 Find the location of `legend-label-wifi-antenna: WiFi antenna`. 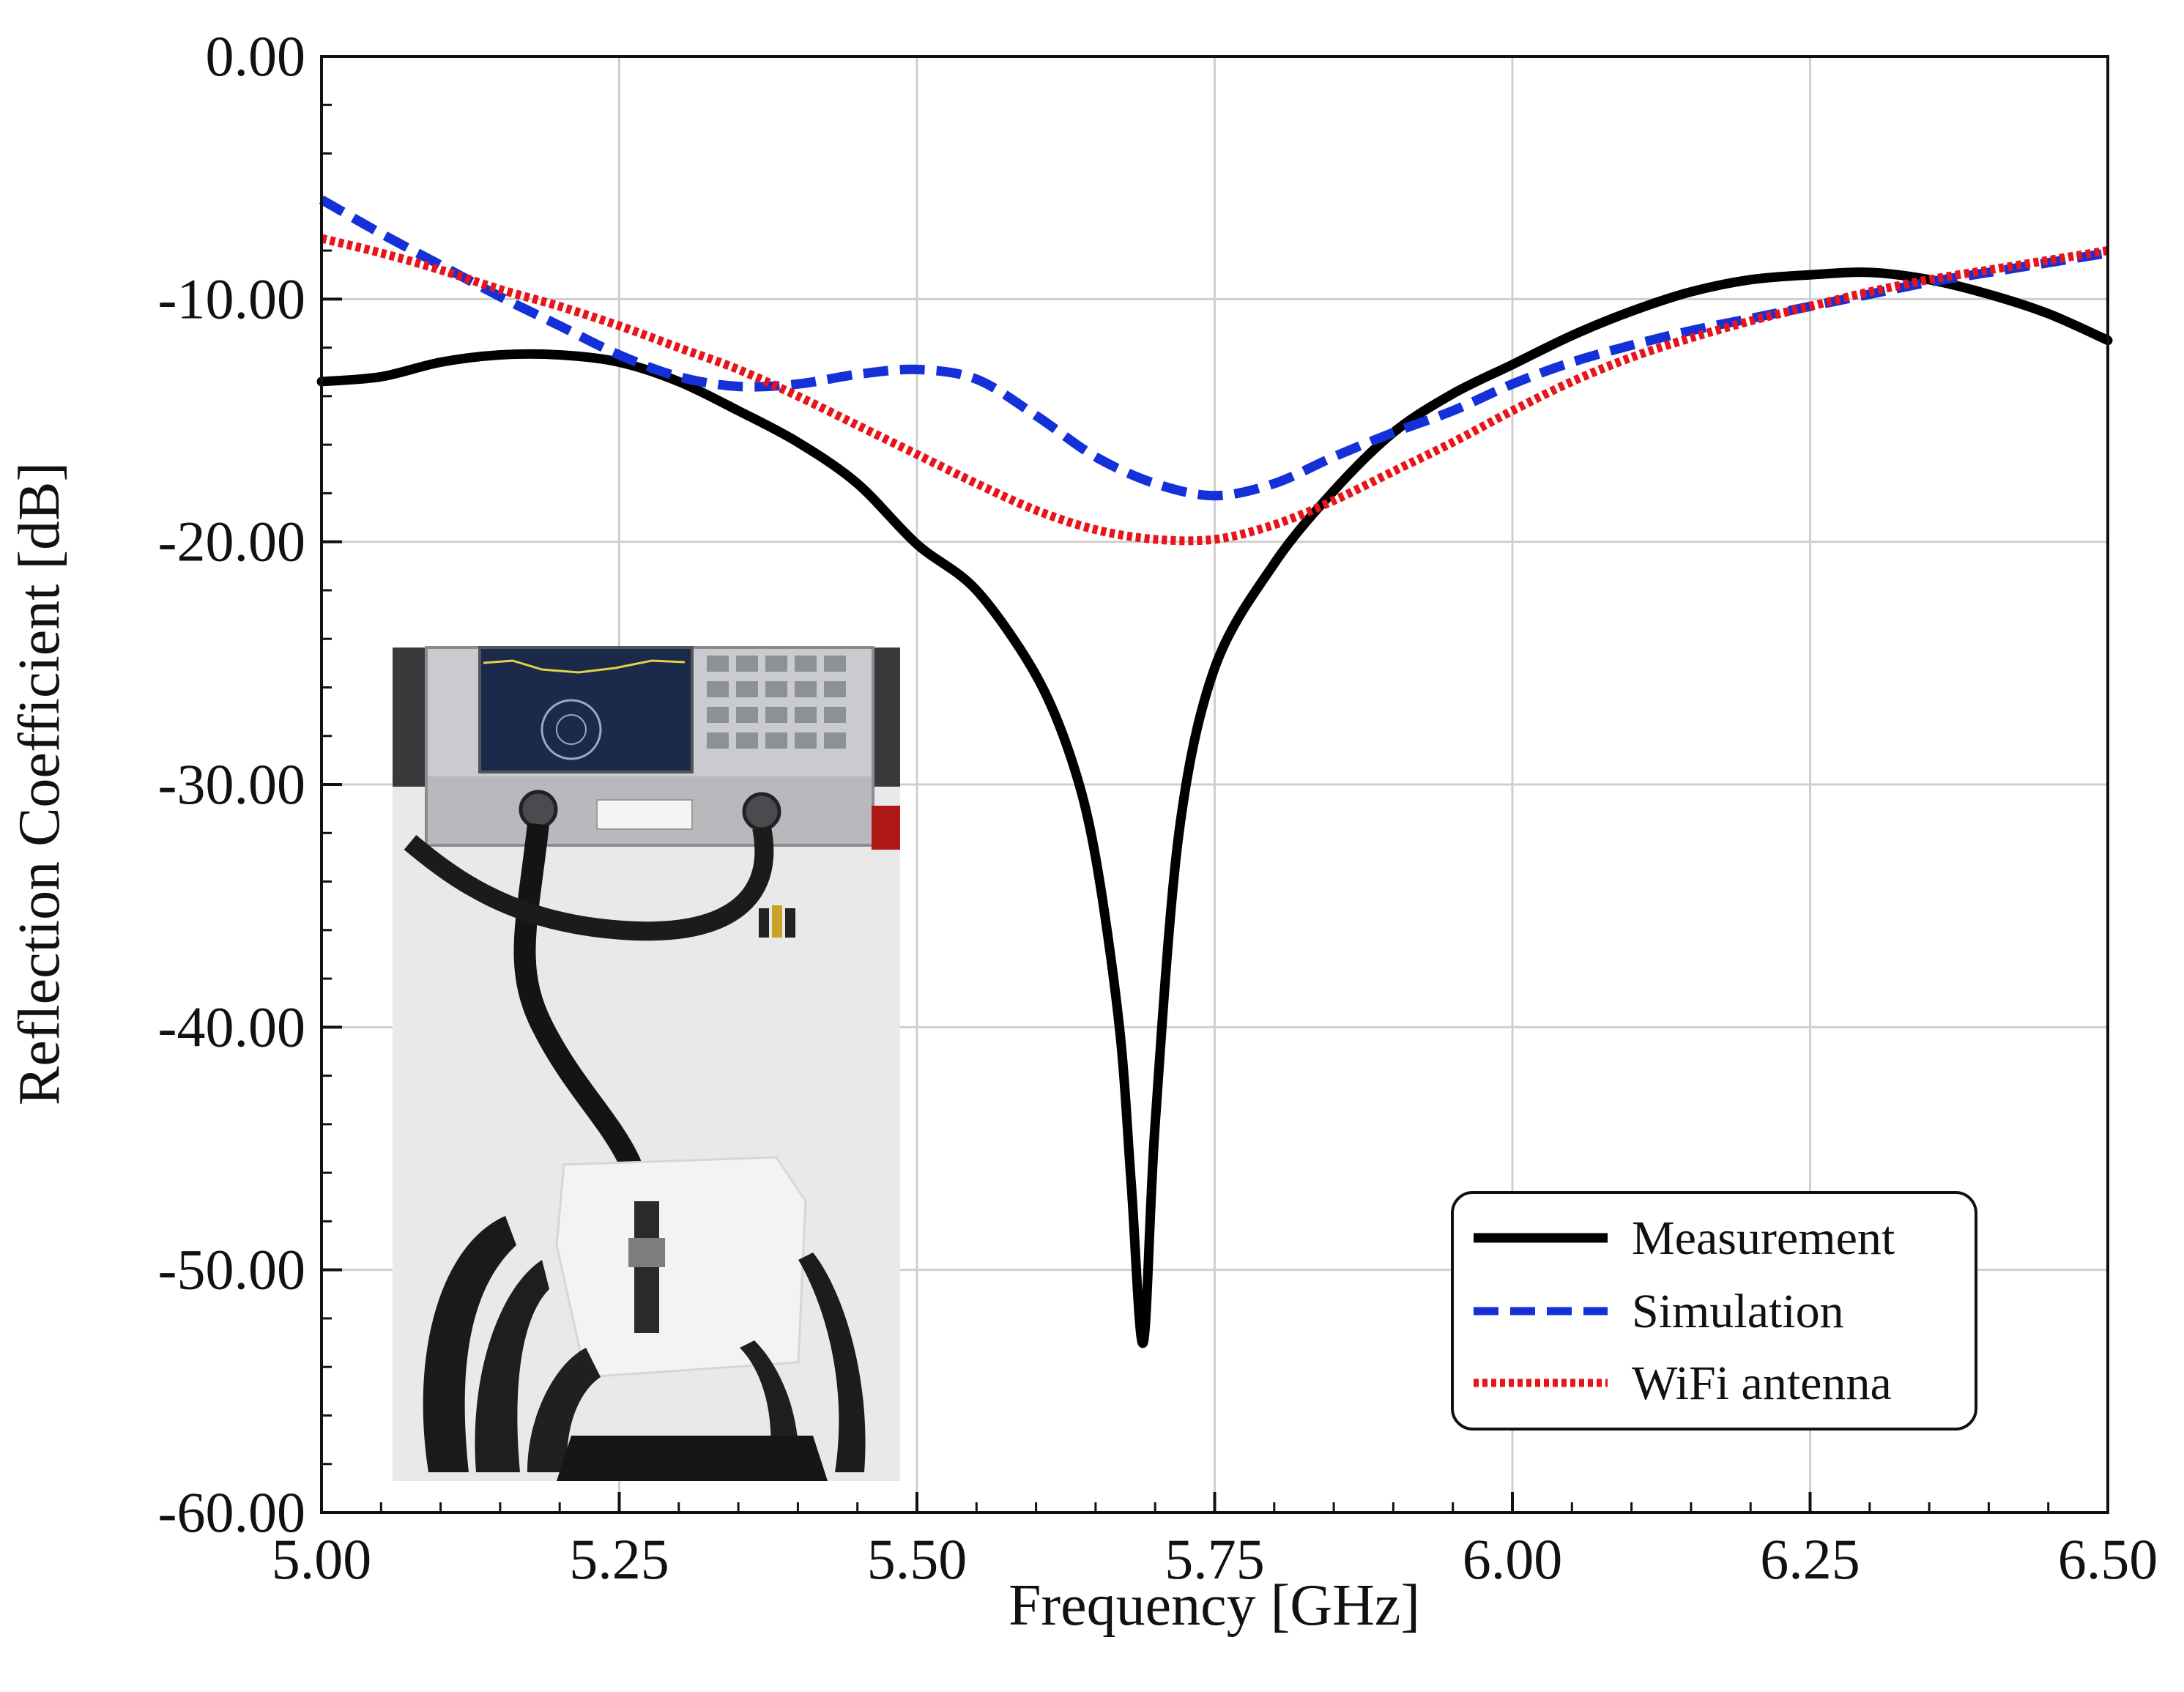

legend-label-wifi-antenna: WiFi antenna is located at coordinates (1762, 1383).